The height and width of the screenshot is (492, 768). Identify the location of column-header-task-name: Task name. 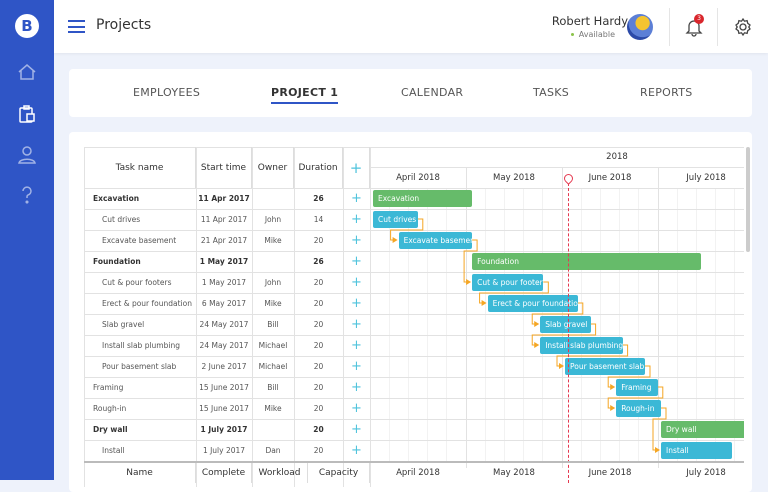
(140, 167).